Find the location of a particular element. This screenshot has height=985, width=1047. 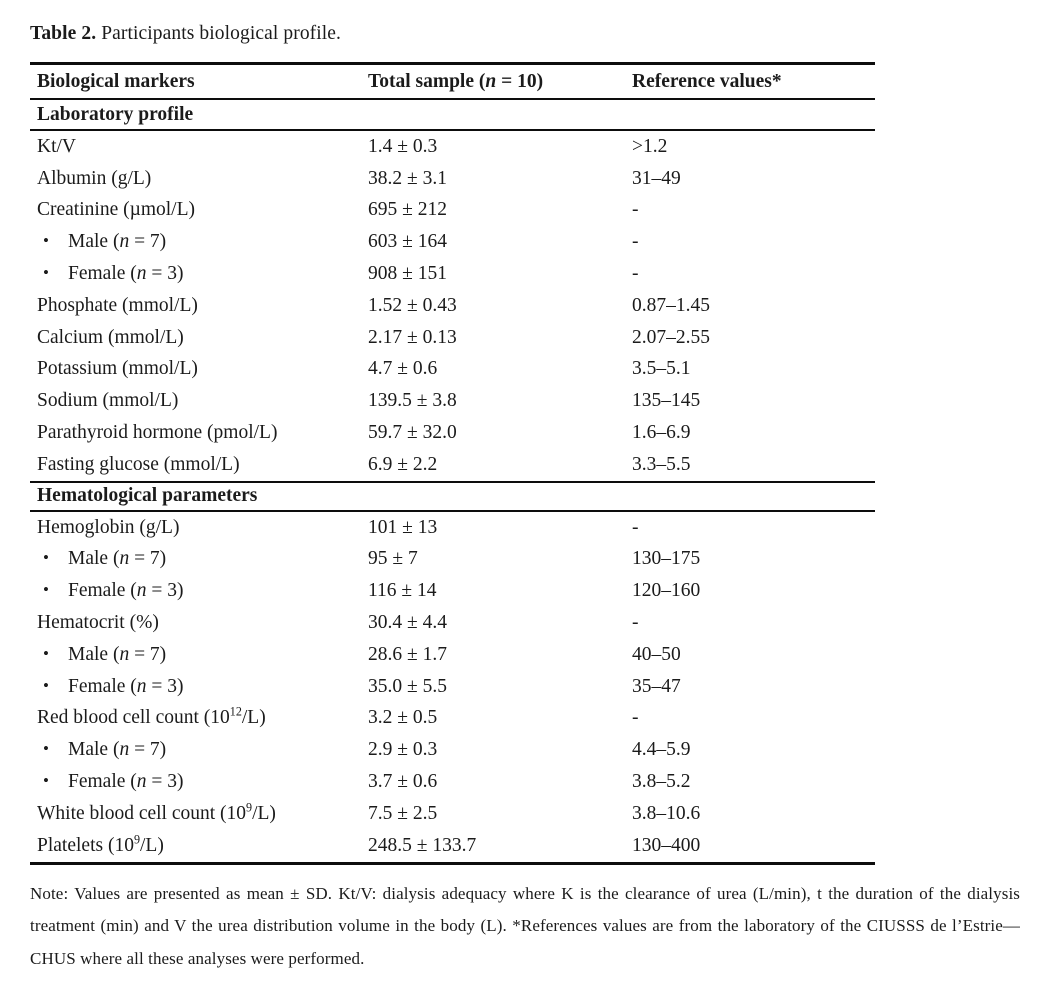

row-label-cell: Fasting glucose (mmol/L) is located at coordinates (138, 464).